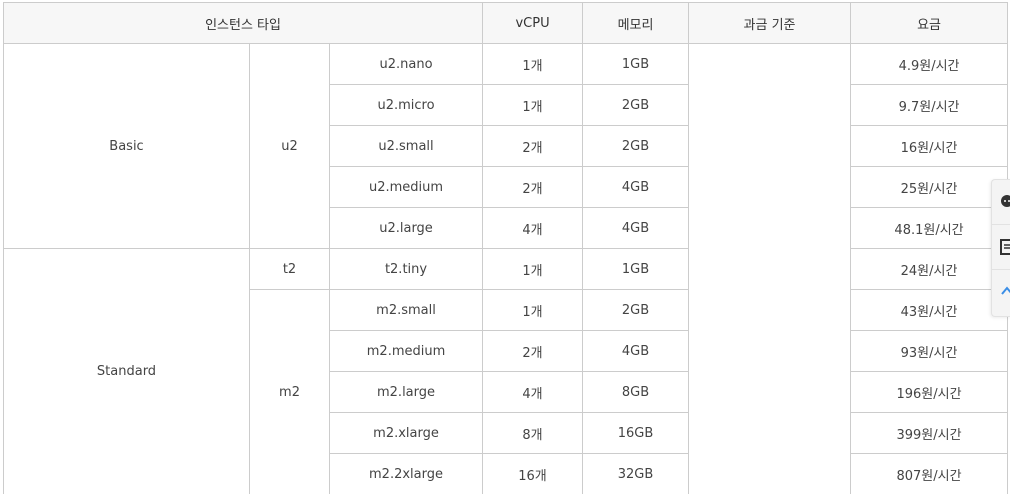 This screenshot has width=1010, height=494. Describe the element at coordinates (406, 473) in the screenshot. I see `instance-name: m2.2xlarge` at that location.